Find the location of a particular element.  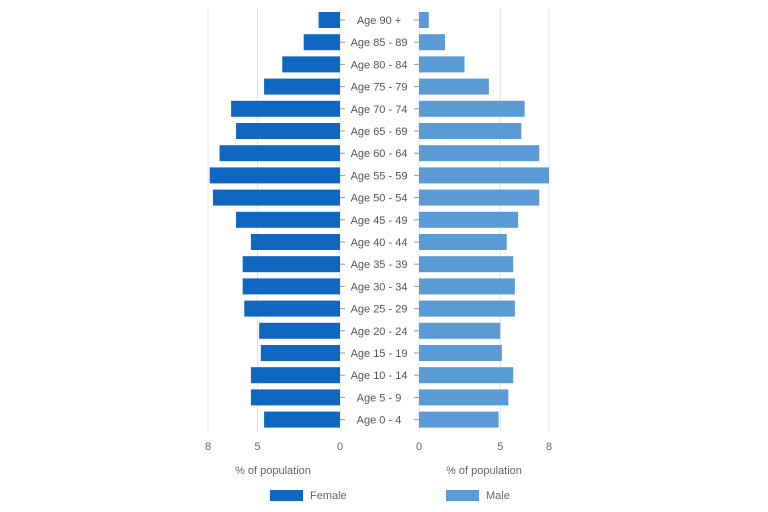

legend: Female Male is located at coordinates (390, 496).